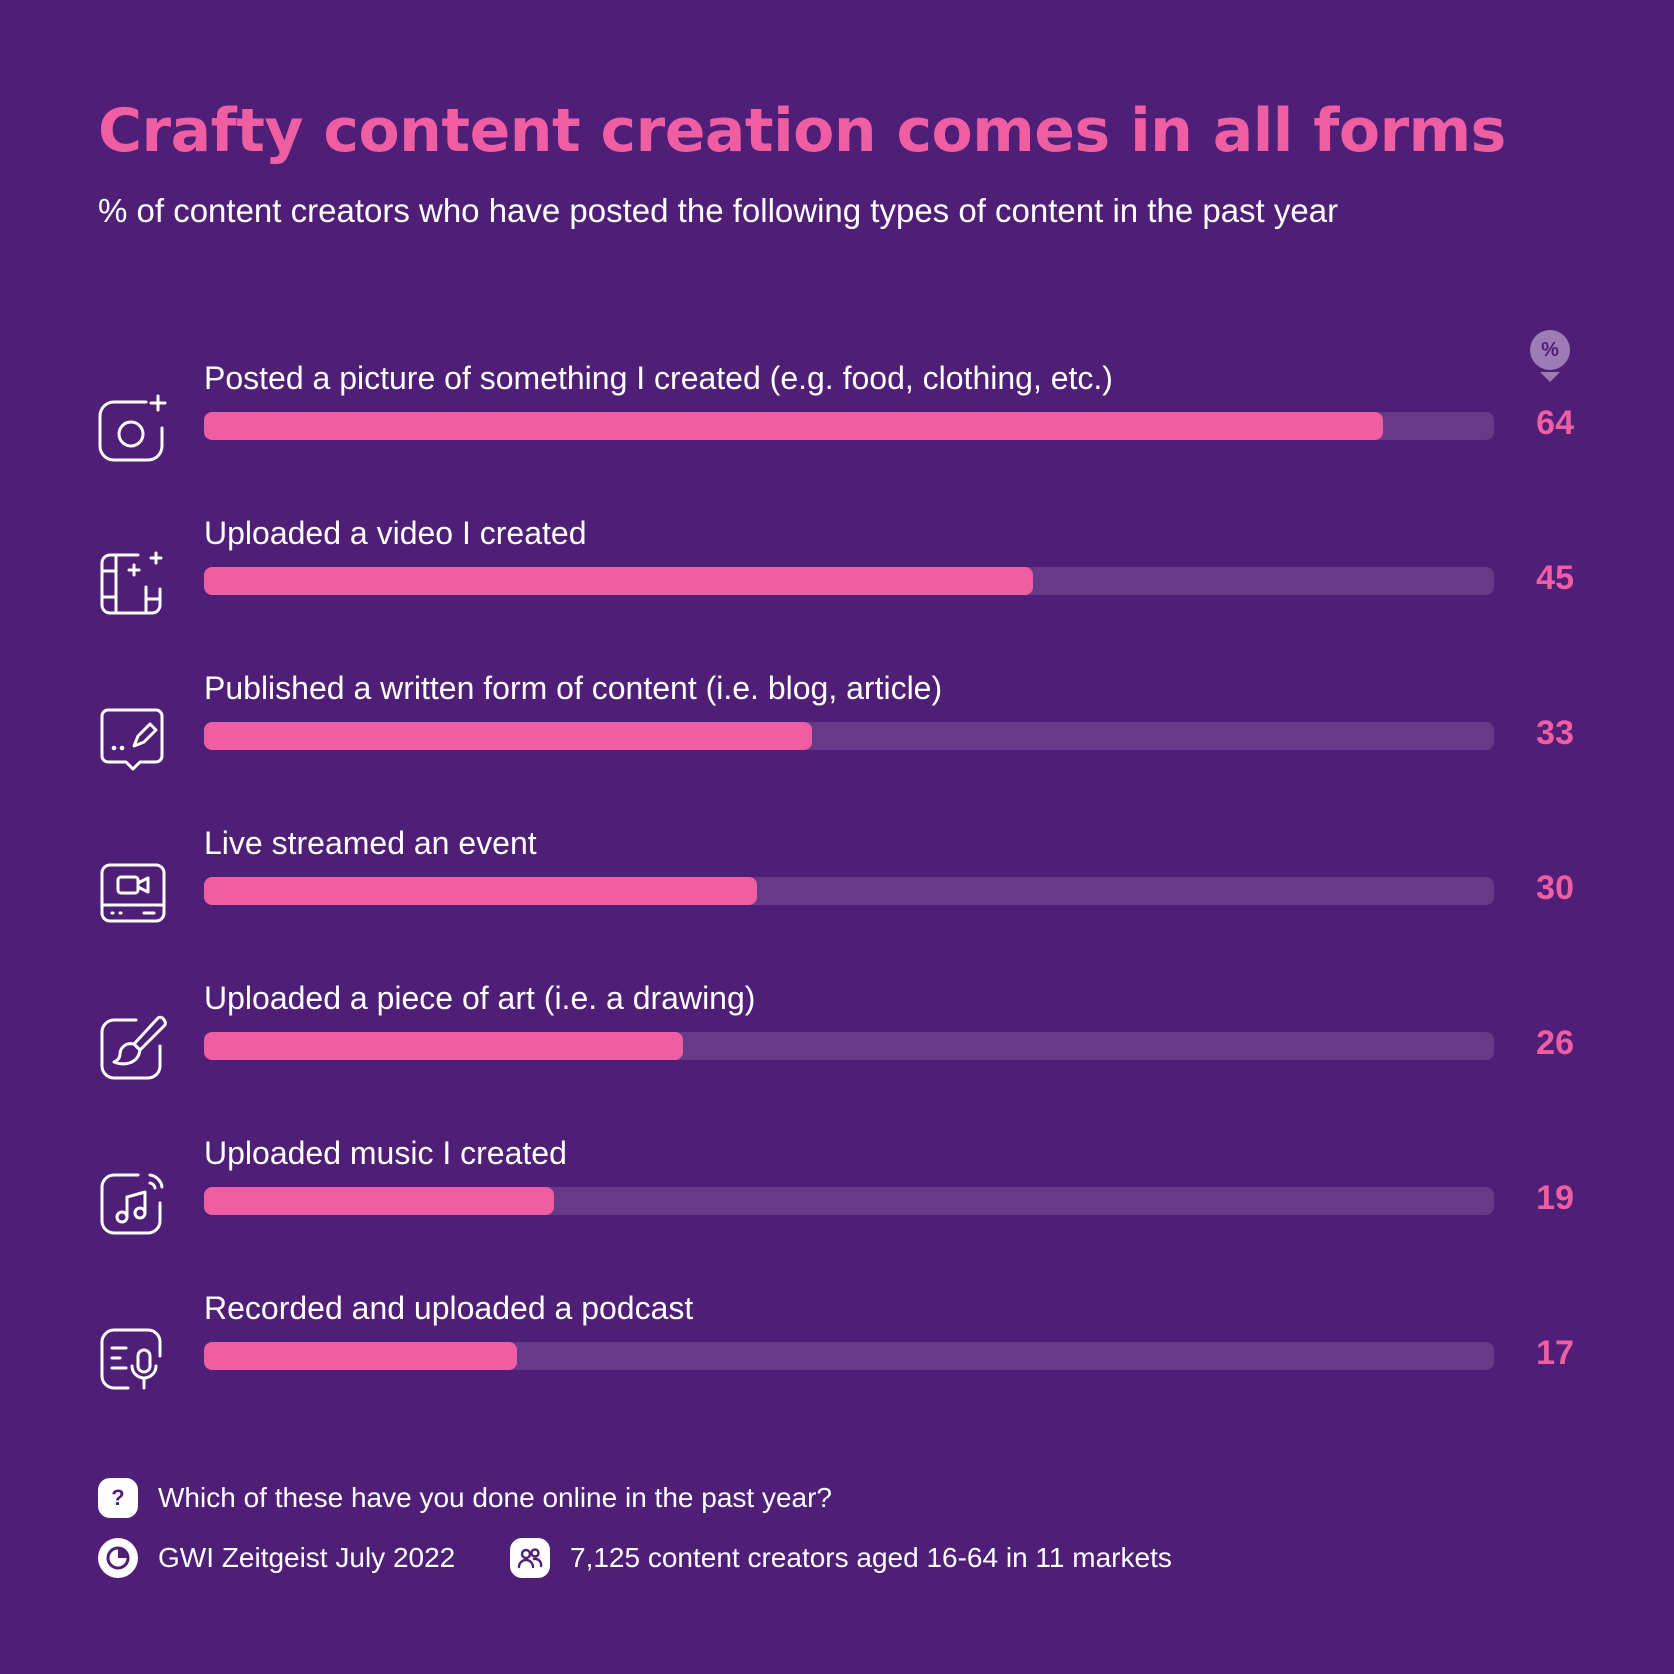 This screenshot has width=1674, height=1674. I want to click on bar-row: Uploaded music I created 19, so click(837, 1192).